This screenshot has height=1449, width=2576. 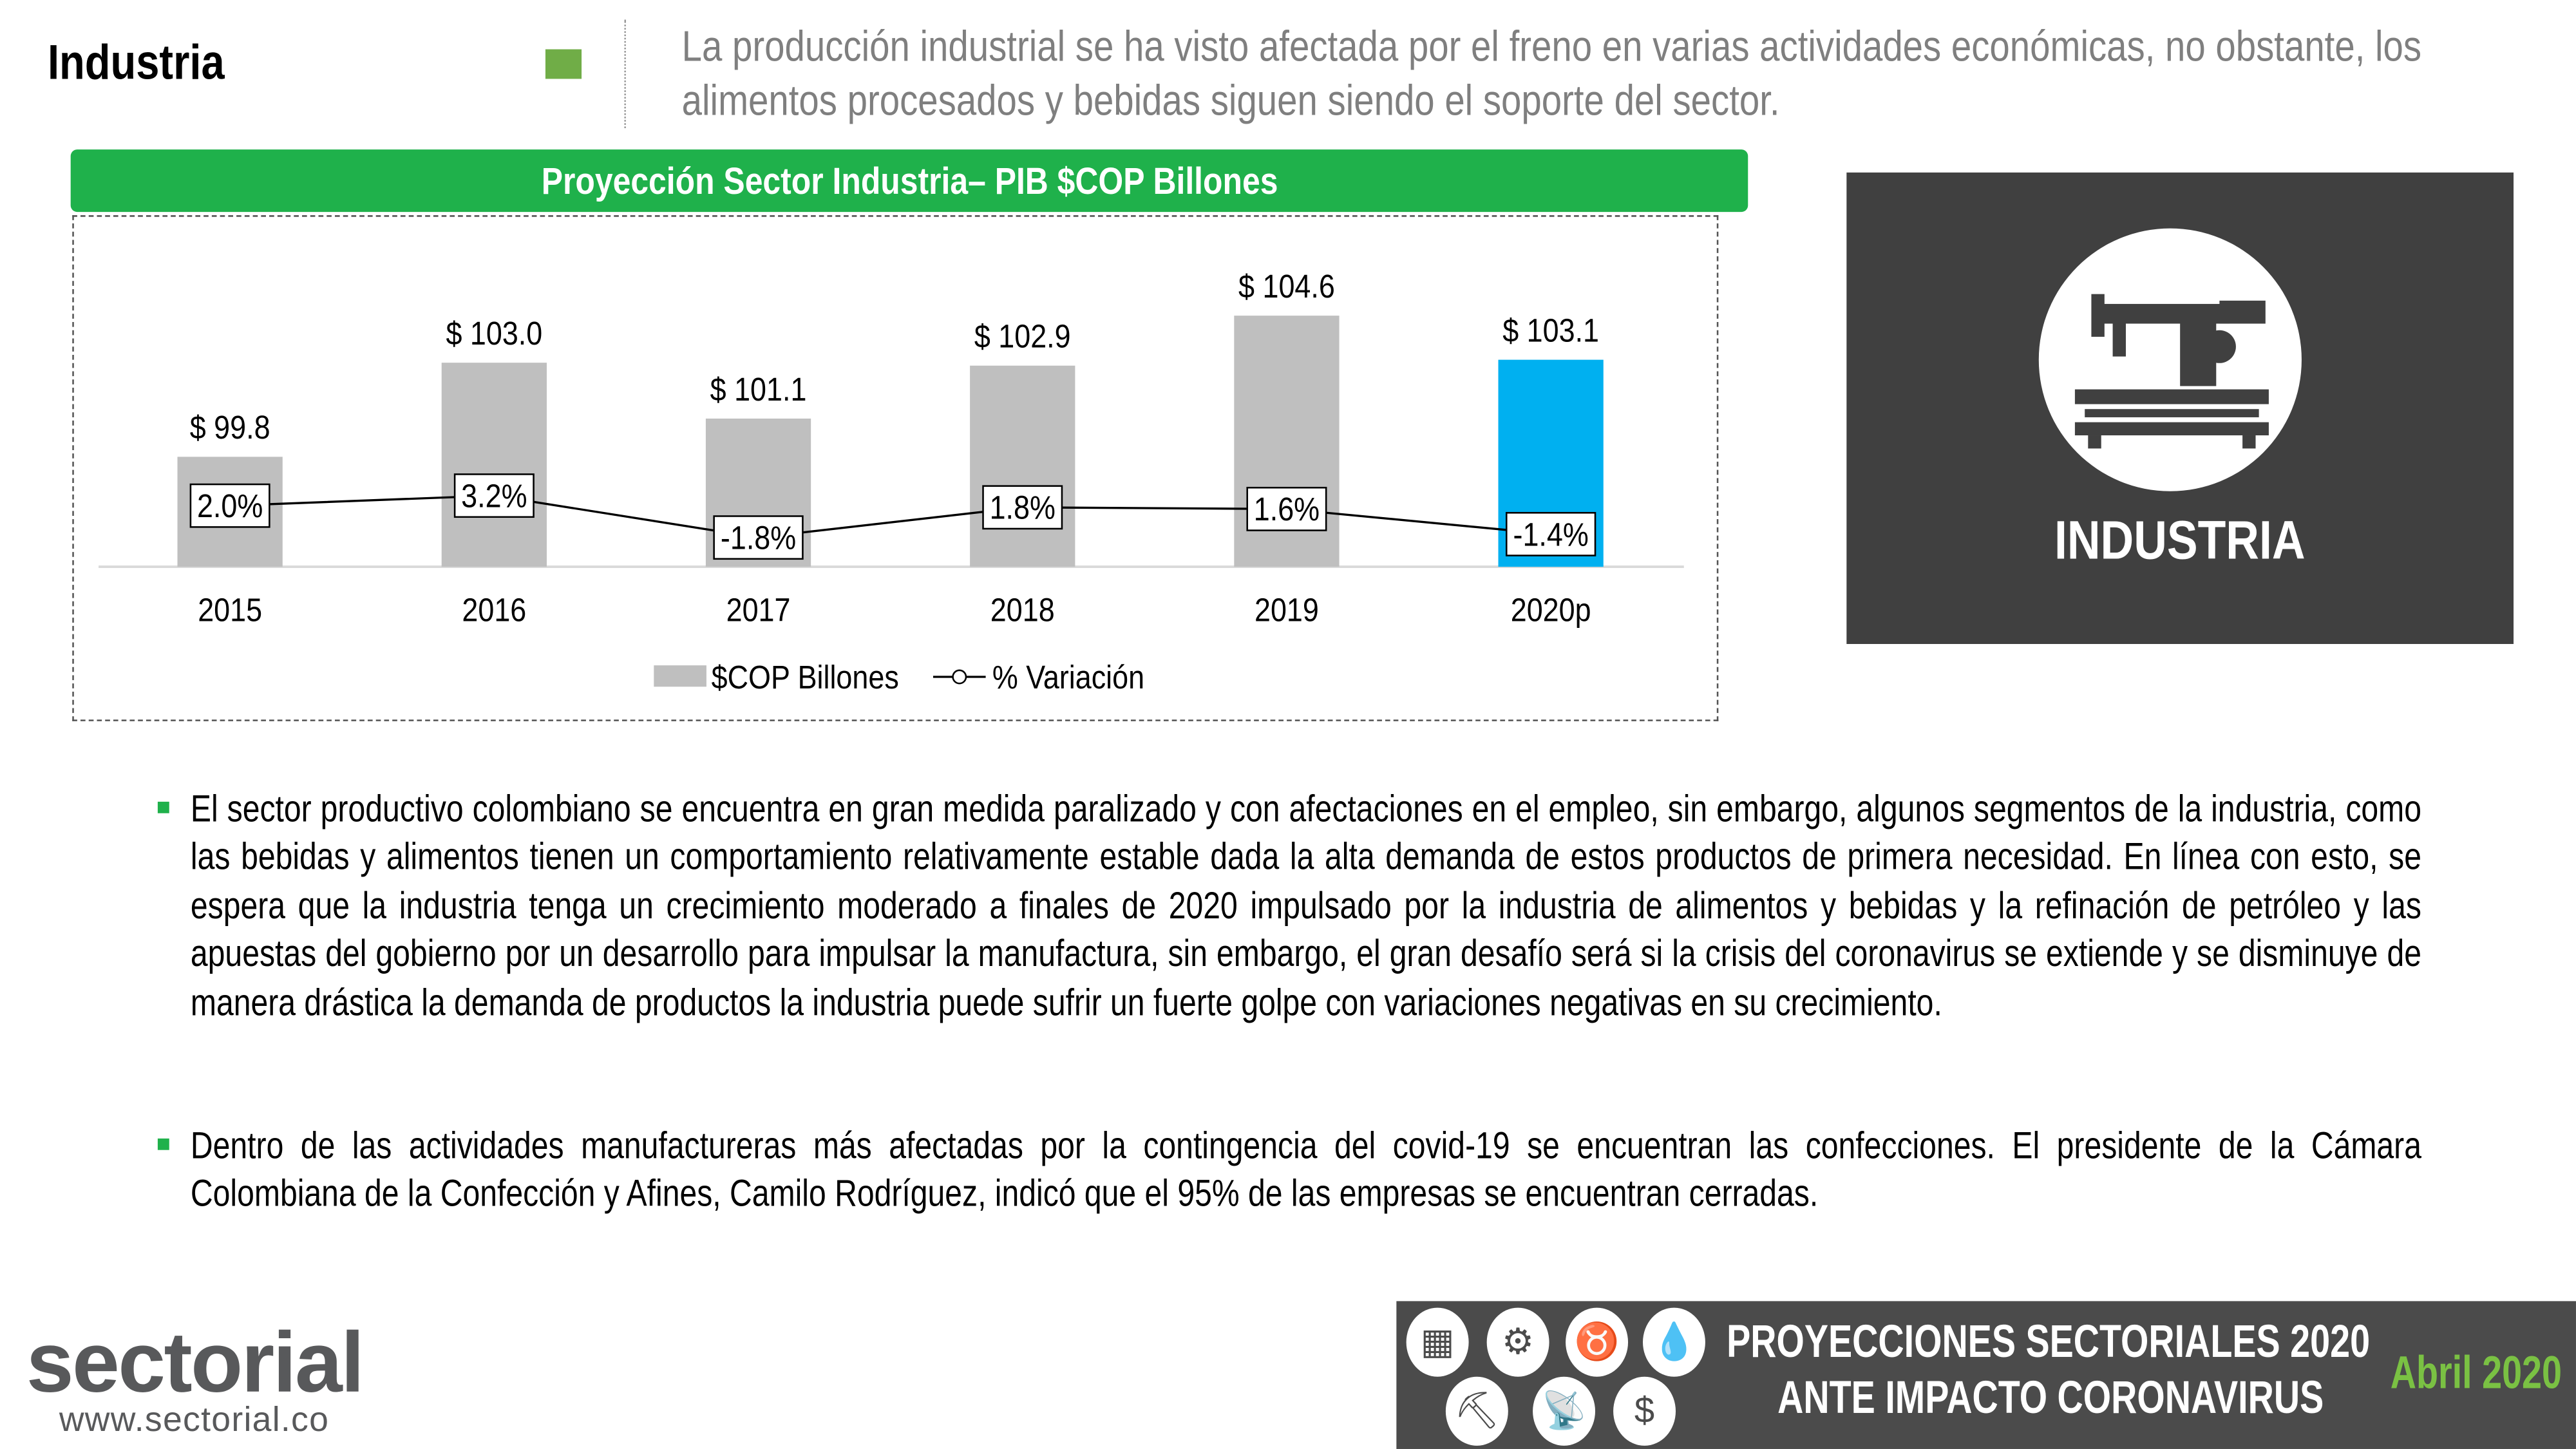 What do you see at coordinates (1517, 1342) in the screenshot?
I see `sewing-machine-icon: ⚙` at bounding box center [1517, 1342].